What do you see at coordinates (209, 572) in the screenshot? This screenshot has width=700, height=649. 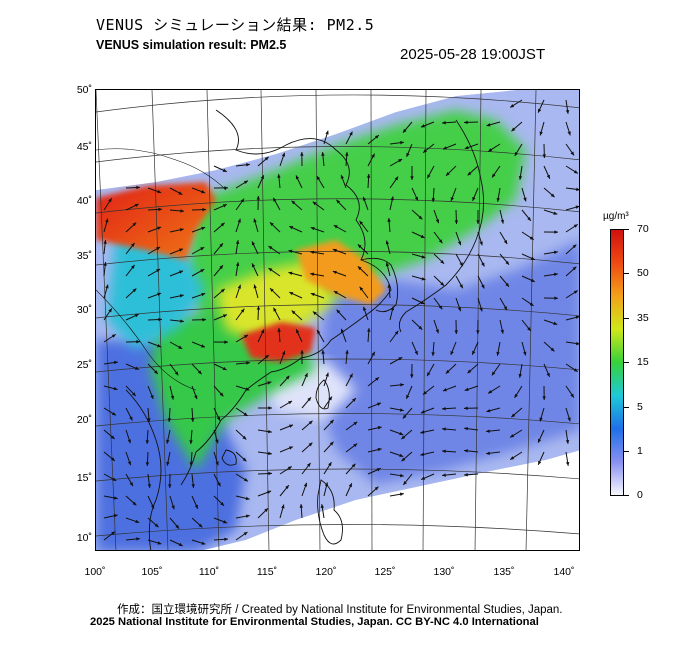 I see `lon-label: 110˚` at bounding box center [209, 572].